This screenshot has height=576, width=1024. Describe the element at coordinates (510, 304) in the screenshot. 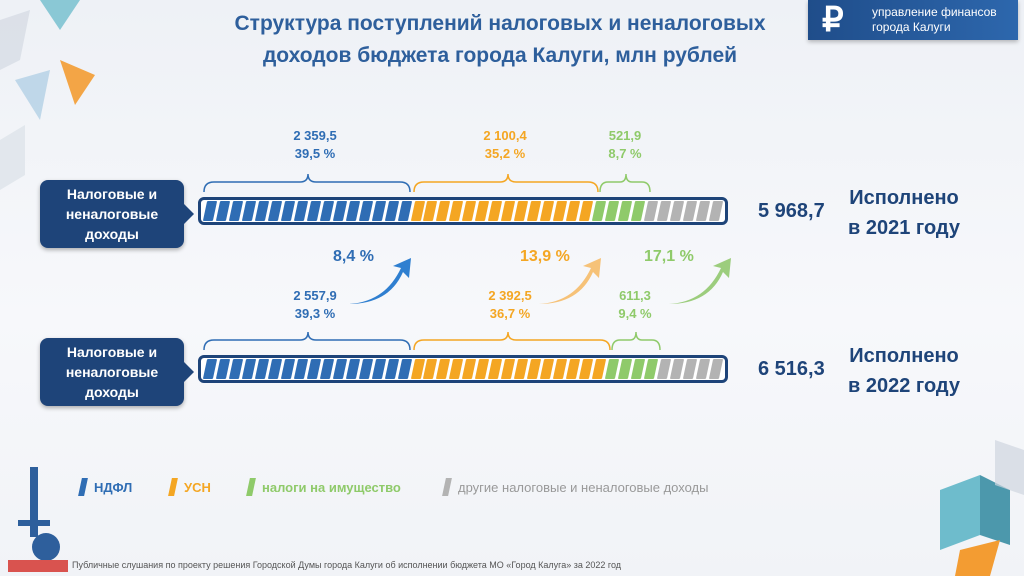

I see `usn-value-2022: 2 392,5 36,7 %` at that location.